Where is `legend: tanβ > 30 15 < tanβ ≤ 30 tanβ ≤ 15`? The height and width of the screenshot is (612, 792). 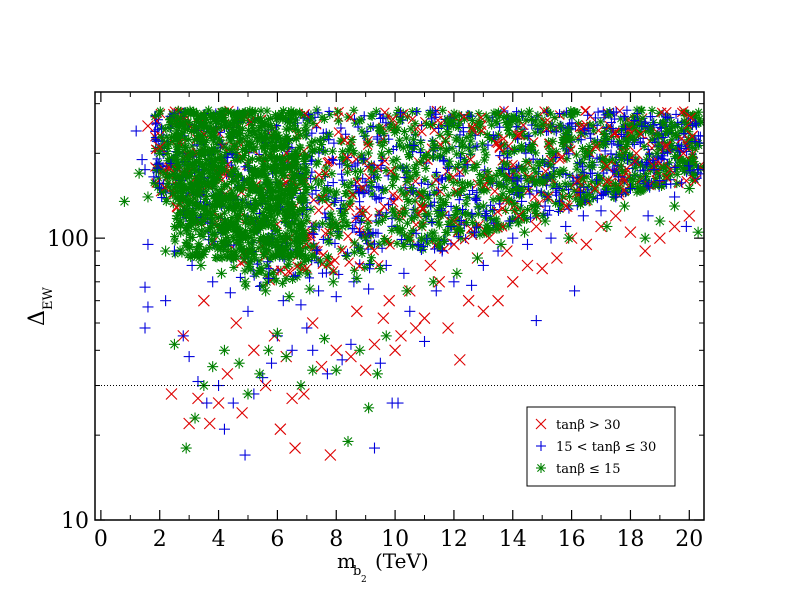 legend: tanβ > 30 15 < tanβ ≤ 30 tanβ ≤ 15 is located at coordinates (601, 446).